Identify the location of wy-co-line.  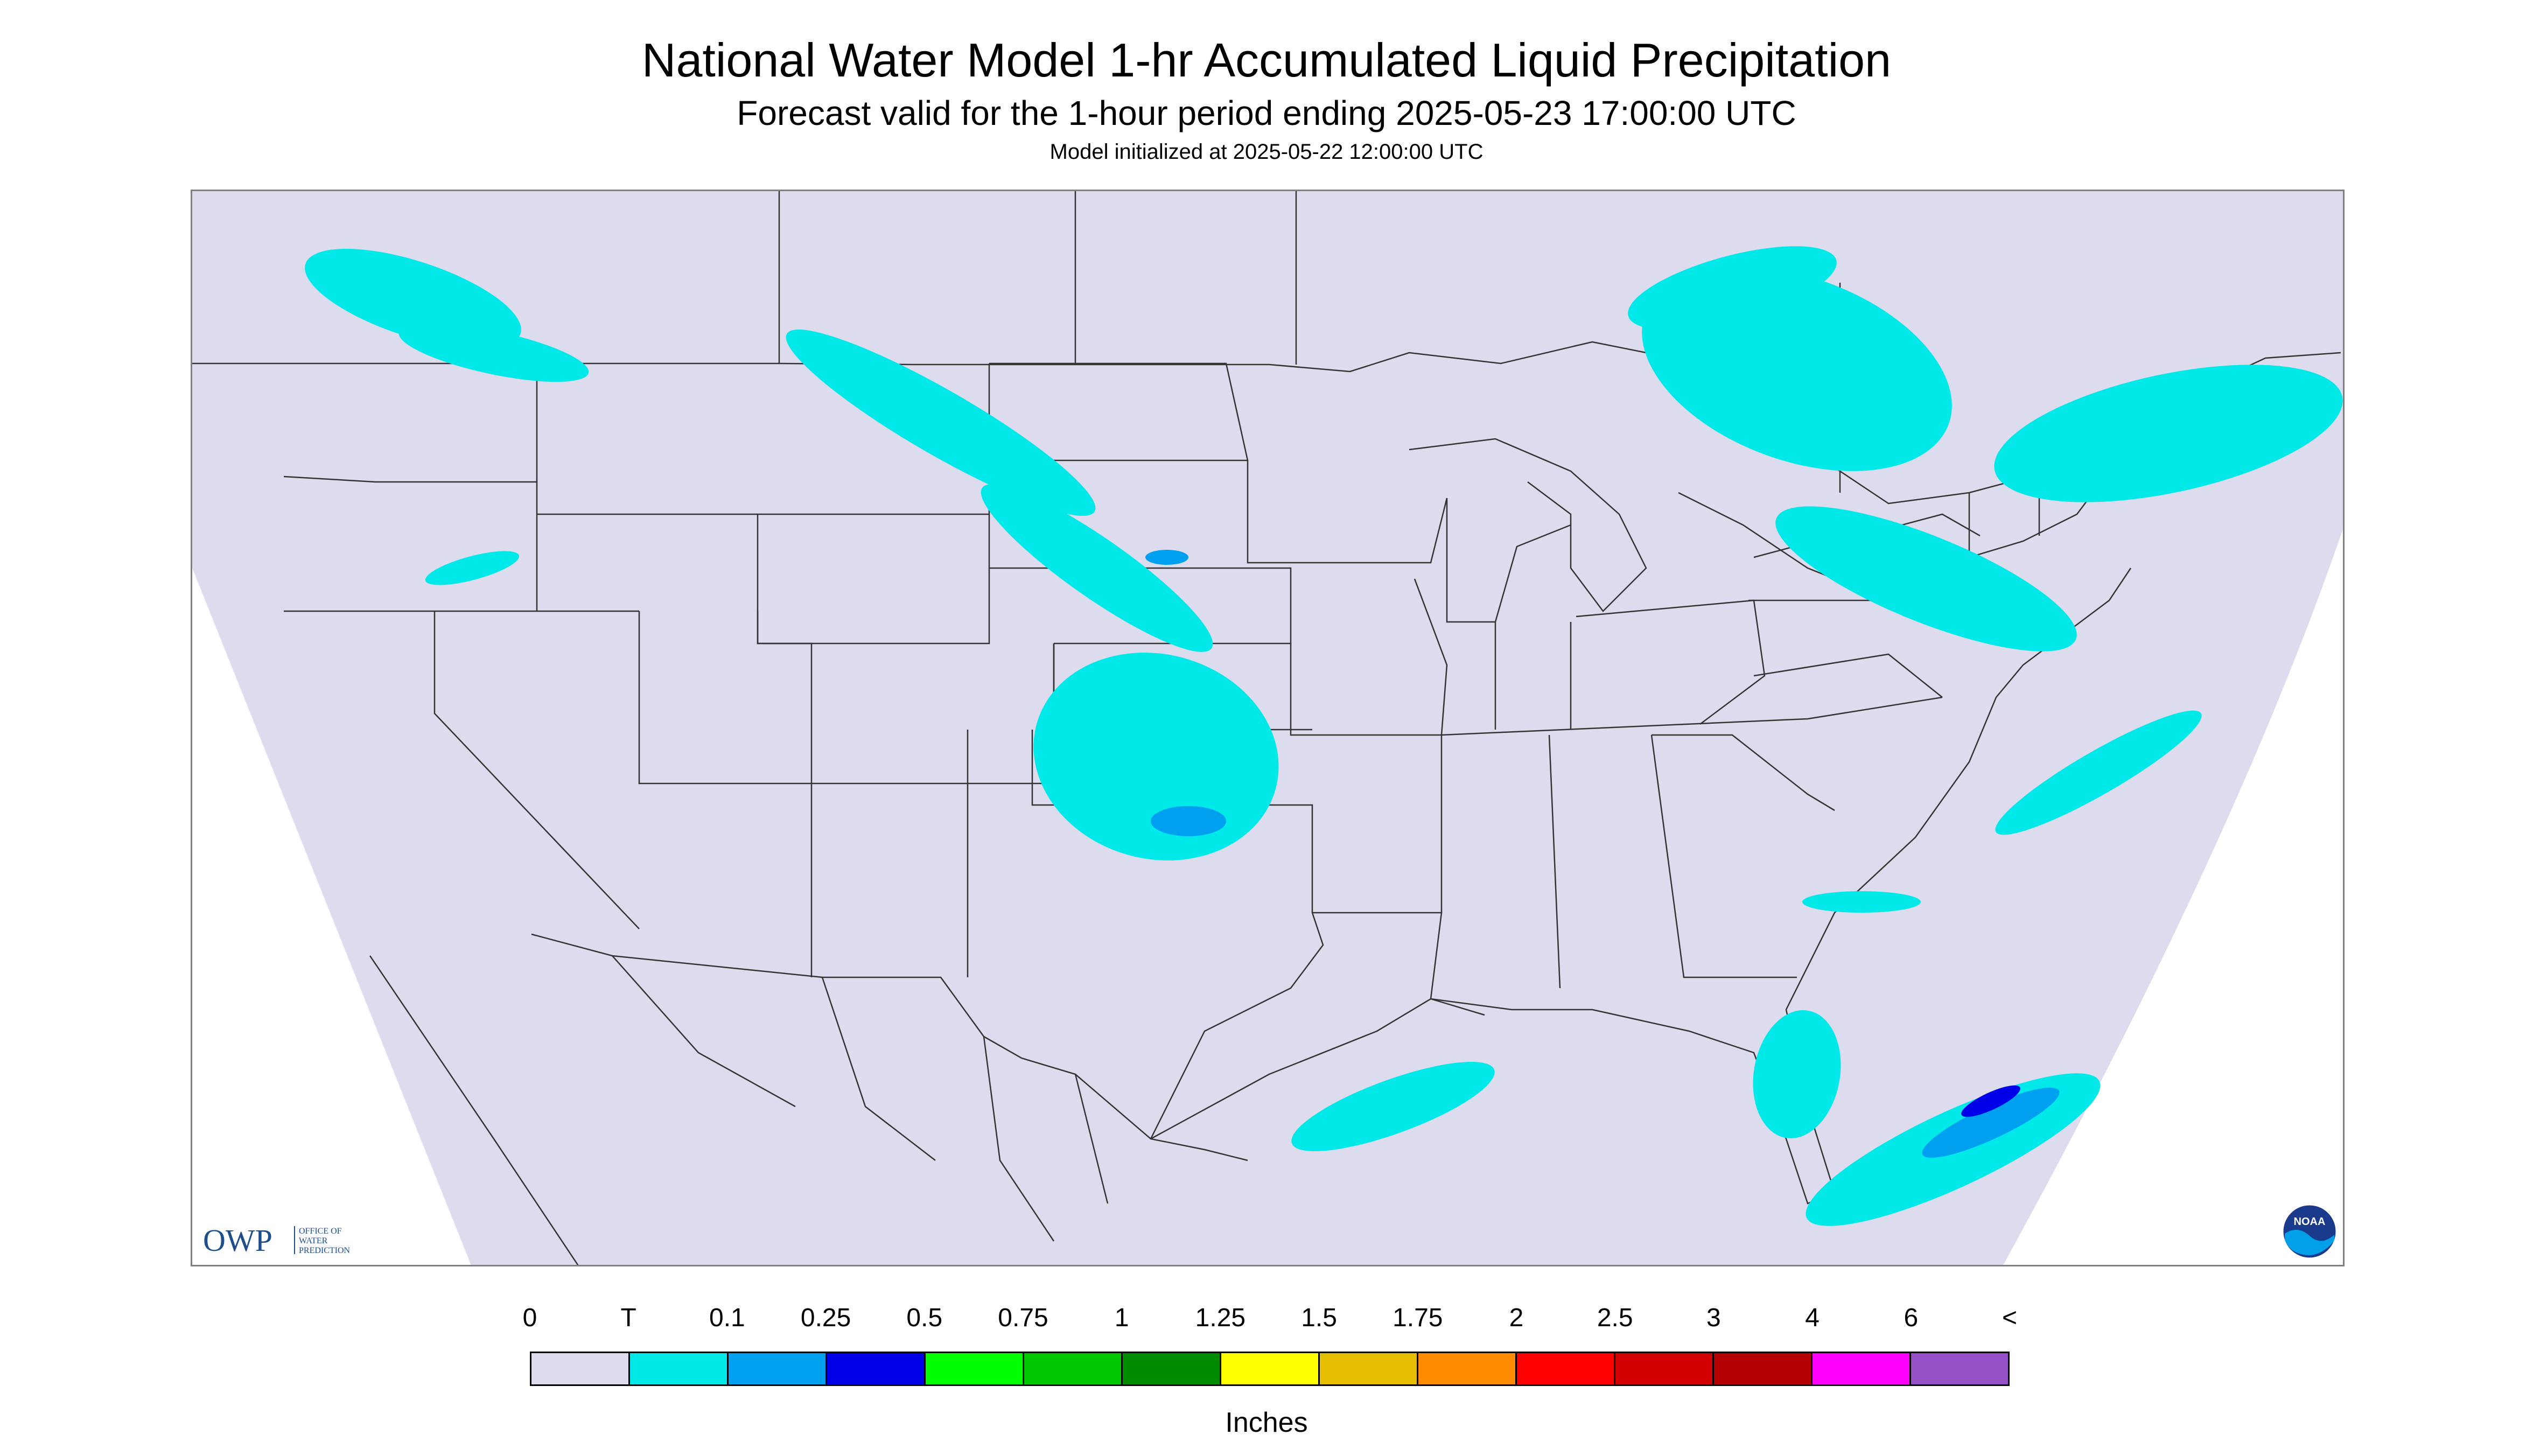
(873, 579).